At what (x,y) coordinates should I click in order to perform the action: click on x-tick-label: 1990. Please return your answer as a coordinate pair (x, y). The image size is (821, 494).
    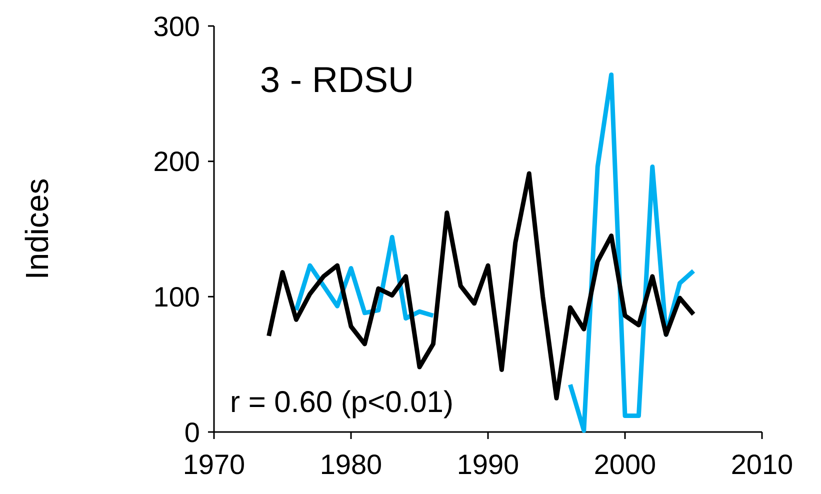
    Looking at the image, I should click on (488, 464).